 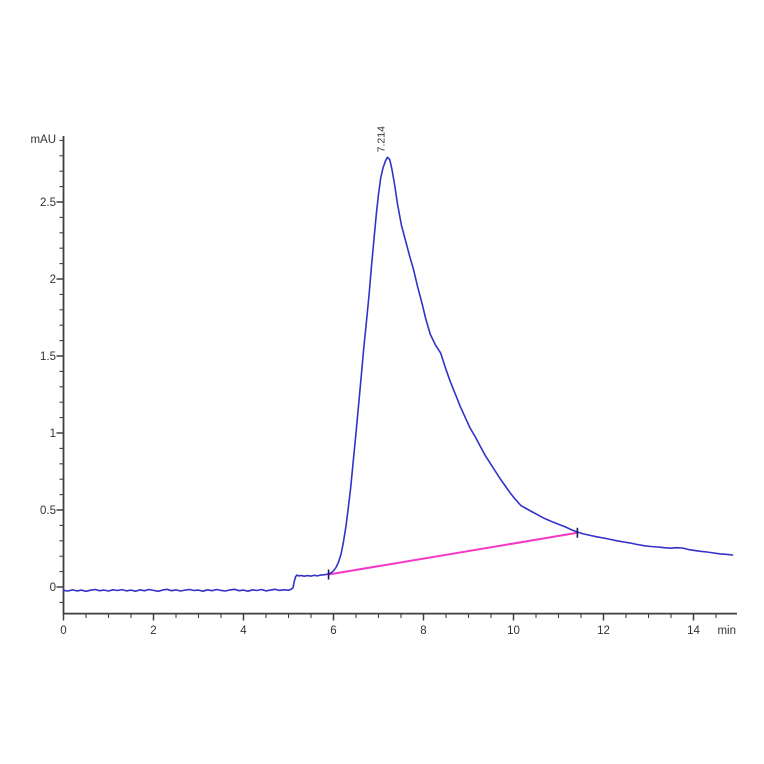 I want to click on y-axis-unit-label: mAU, so click(x=43, y=140).